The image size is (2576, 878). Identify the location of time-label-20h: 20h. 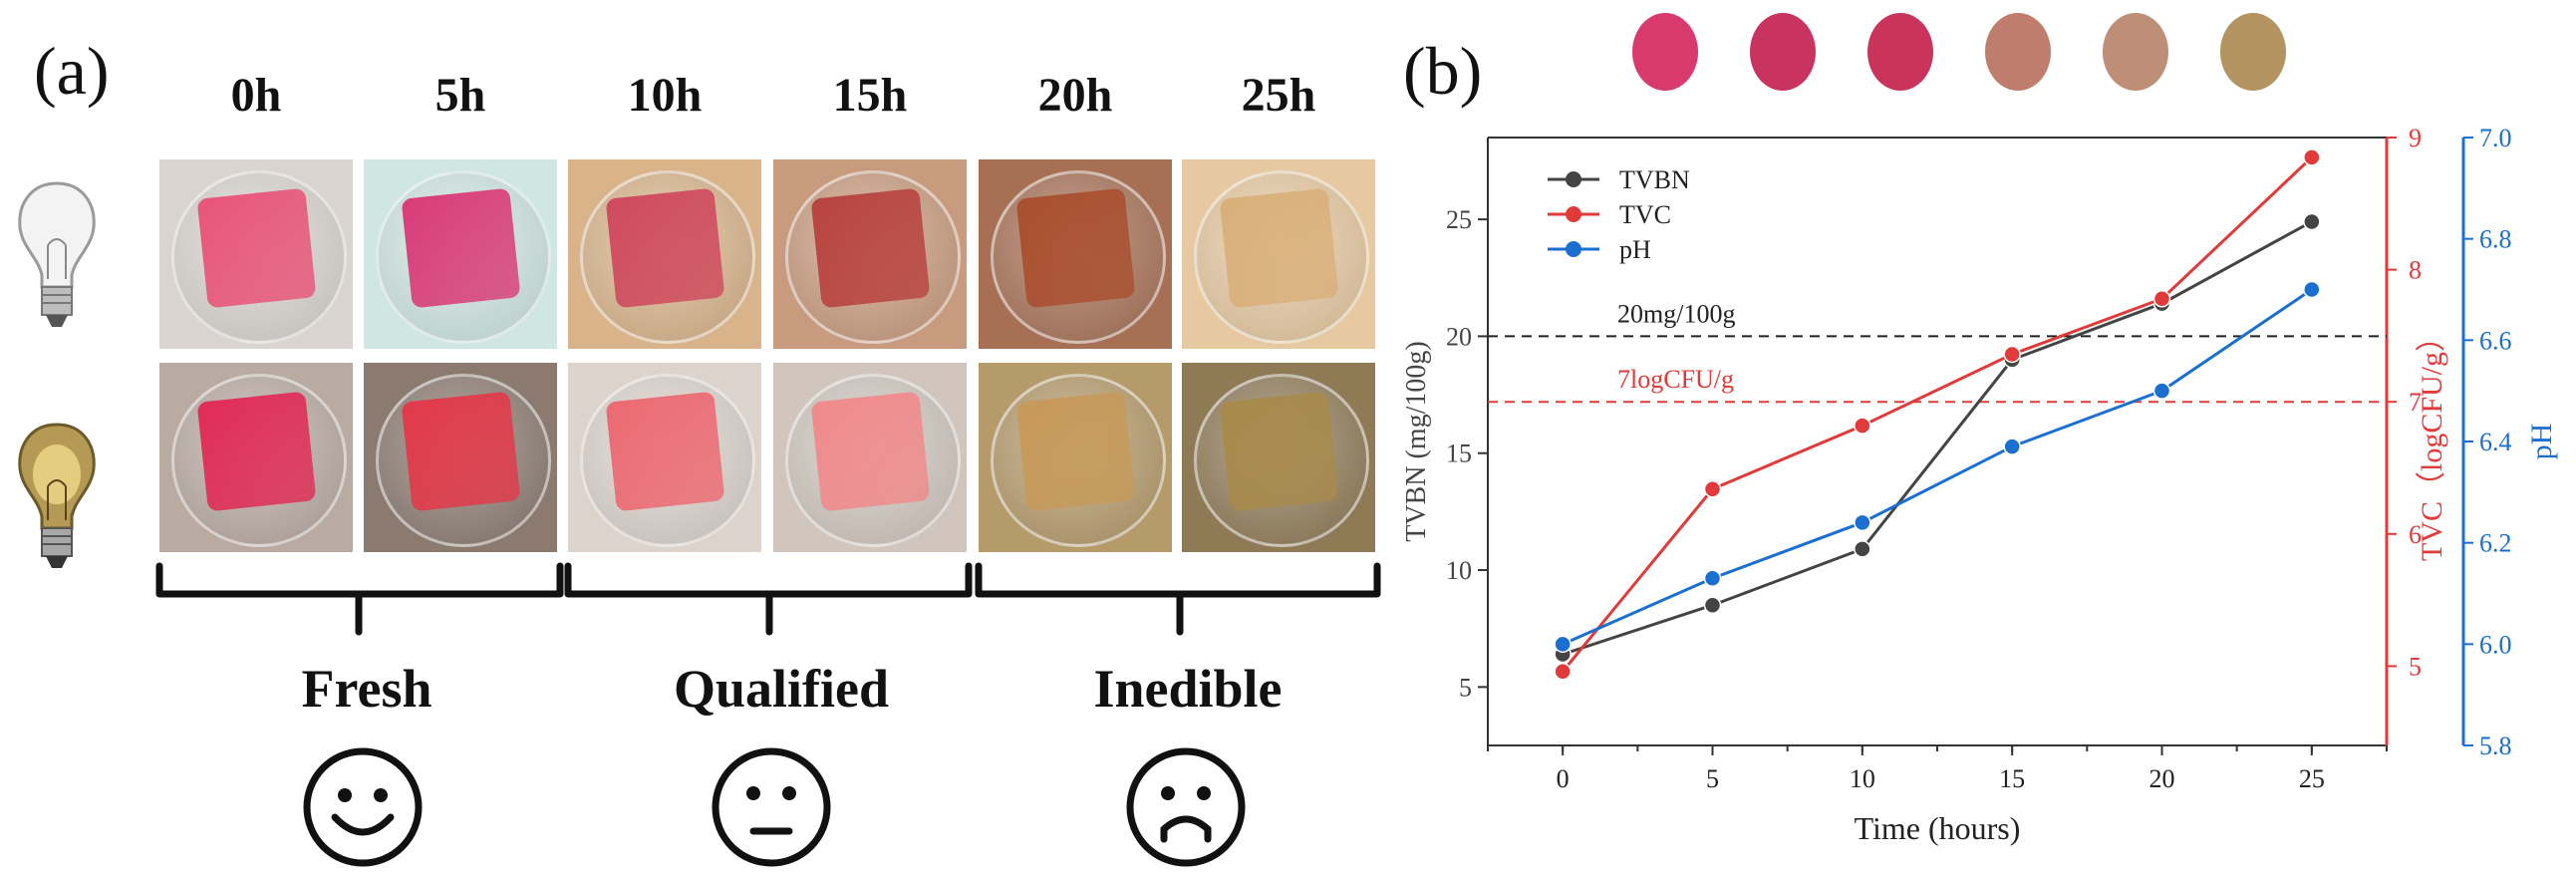
(1075, 96).